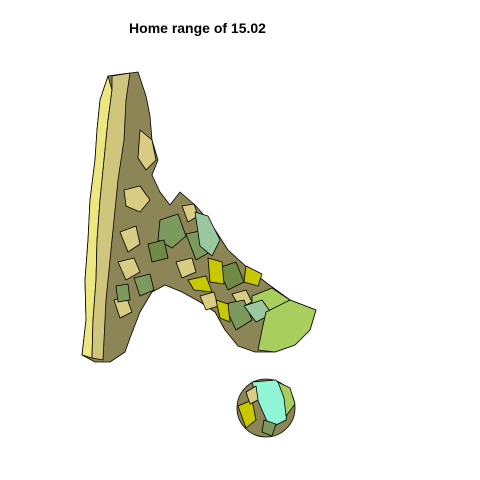 This screenshot has height=480, width=480. Describe the element at coordinates (269, 428) in the screenshot. I see `green-gray-band` at that location.